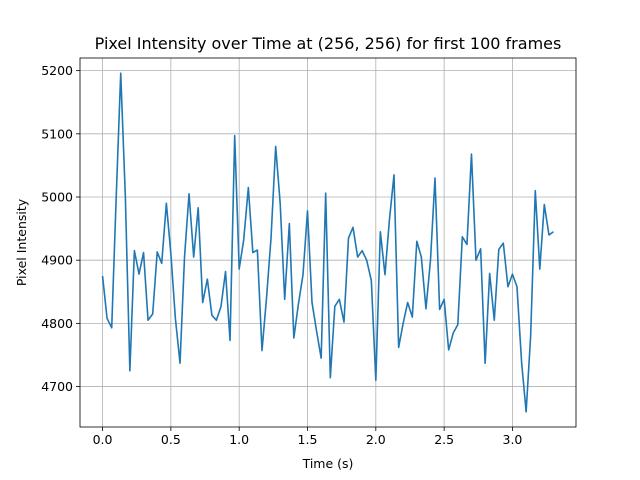  Describe the element at coordinates (376, 439) in the screenshot. I see `x-tick-label: 2.0` at that location.